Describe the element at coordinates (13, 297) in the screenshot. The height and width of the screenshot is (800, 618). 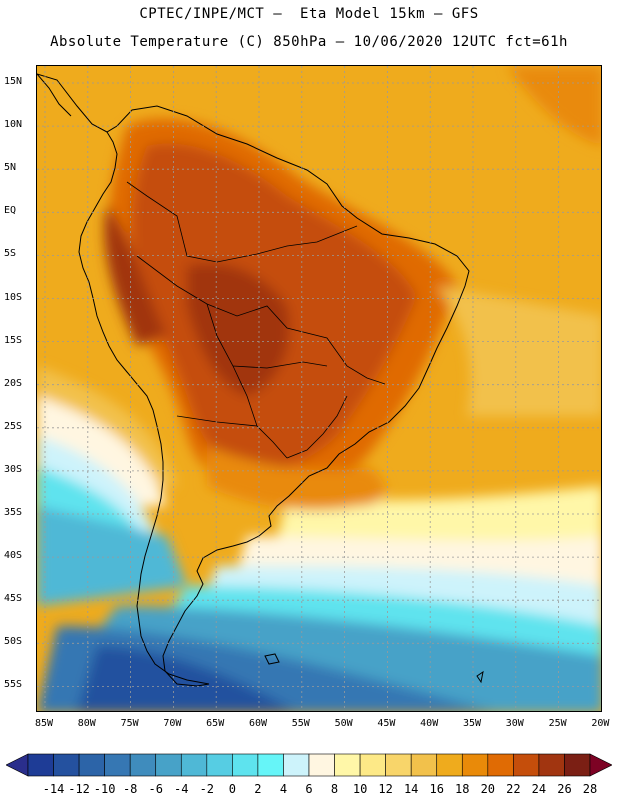
I see `lat-tick-label: 10S` at that location.